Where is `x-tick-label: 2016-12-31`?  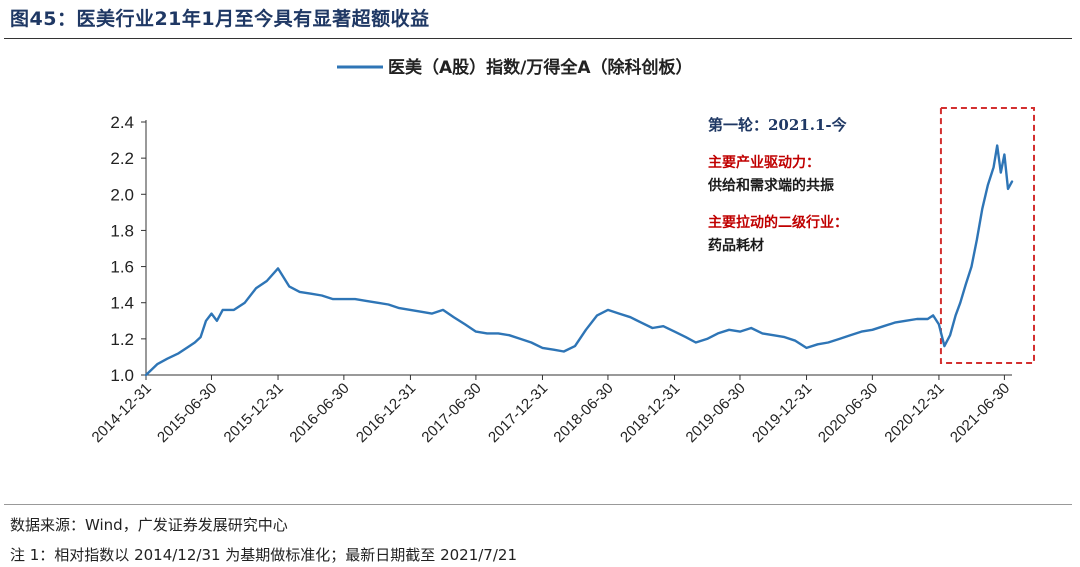
x-tick-label: 2016-12-31 is located at coordinates (386, 413).